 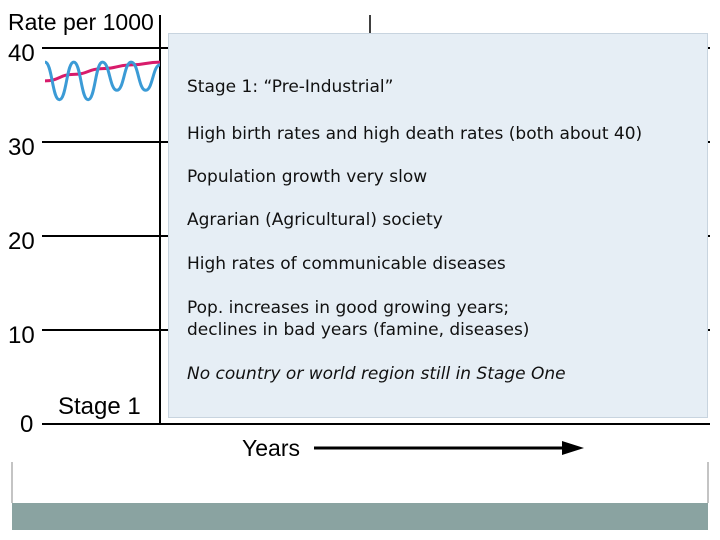 What do you see at coordinates (26, 424) in the screenshot?
I see `tick-label-0: 0` at bounding box center [26, 424].